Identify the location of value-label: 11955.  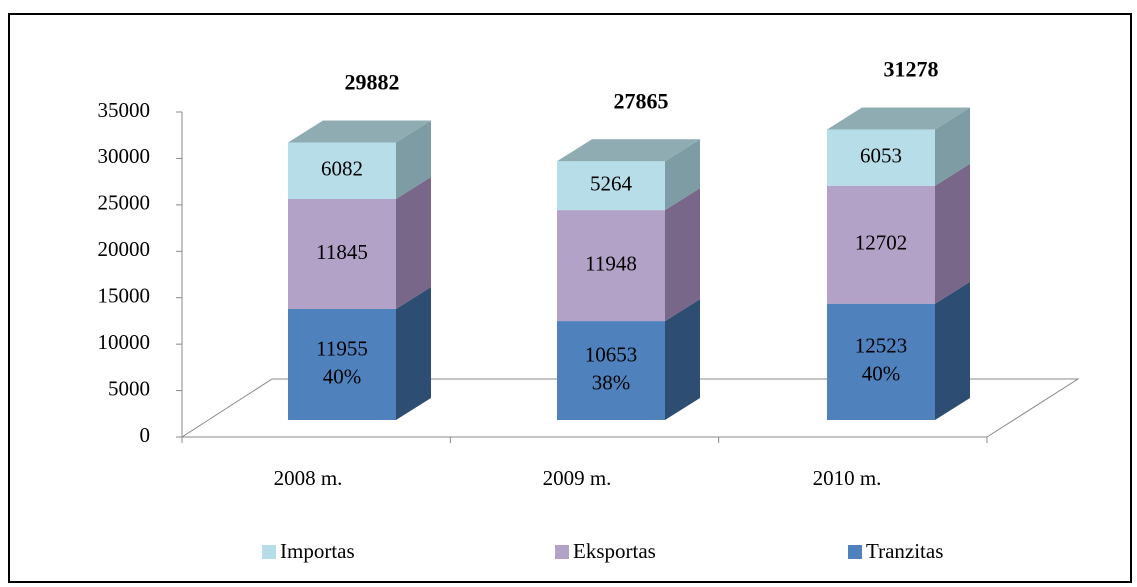
(342, 348).